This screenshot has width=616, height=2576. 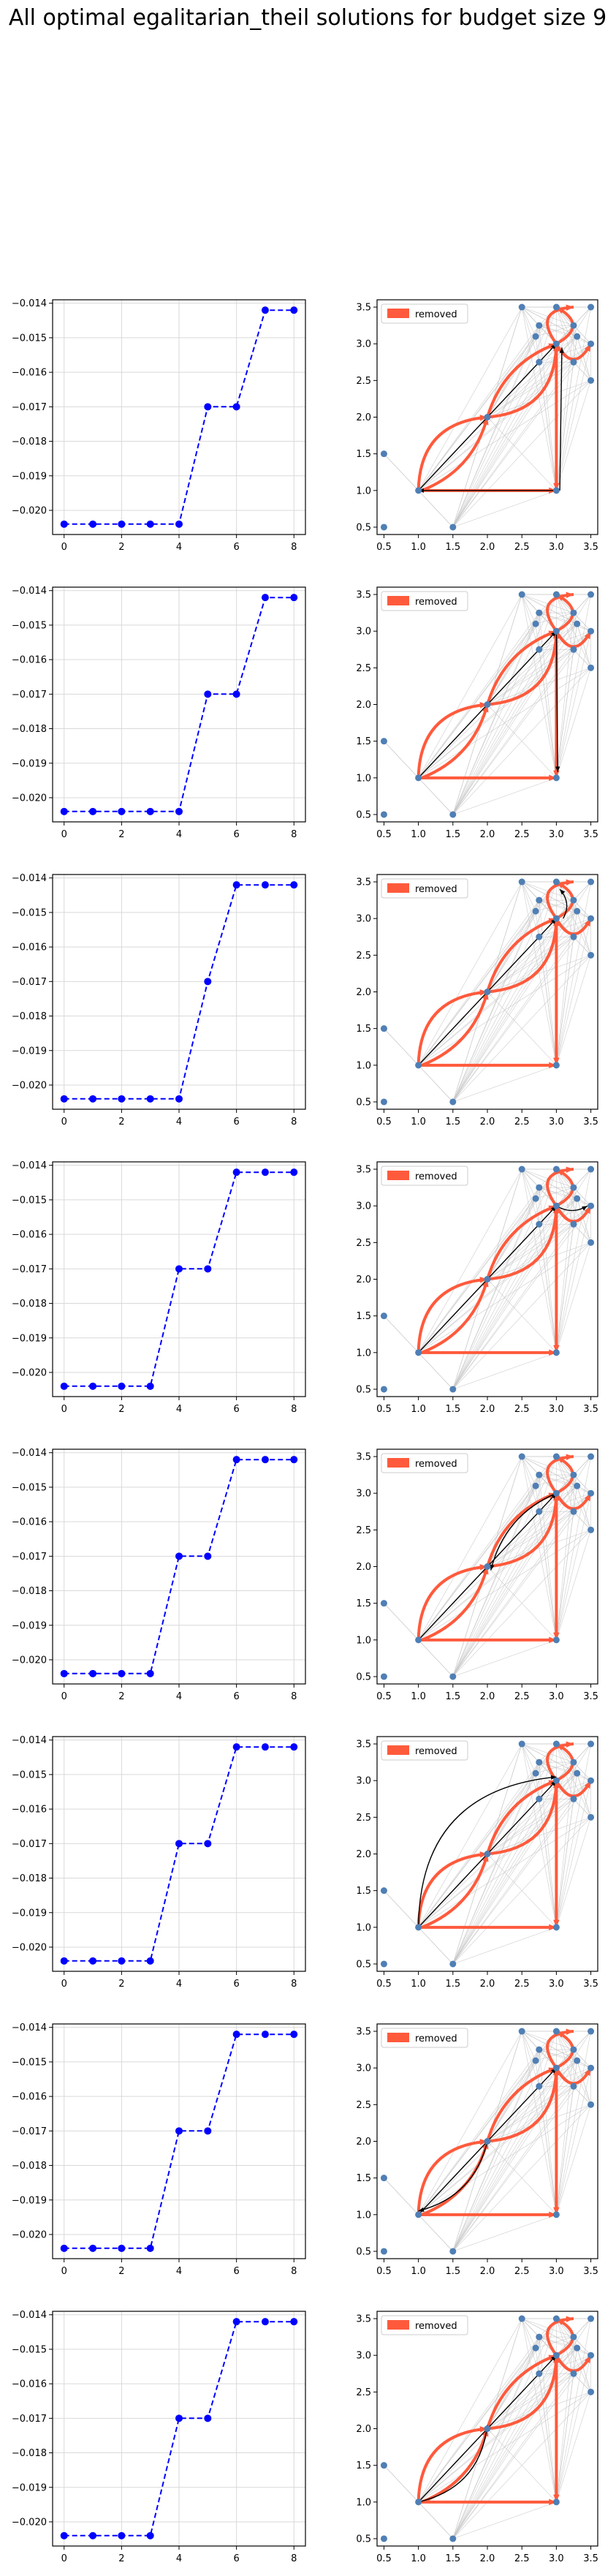 I want to click on y-tick-label: 3.5, so click(x=363, y=1170).